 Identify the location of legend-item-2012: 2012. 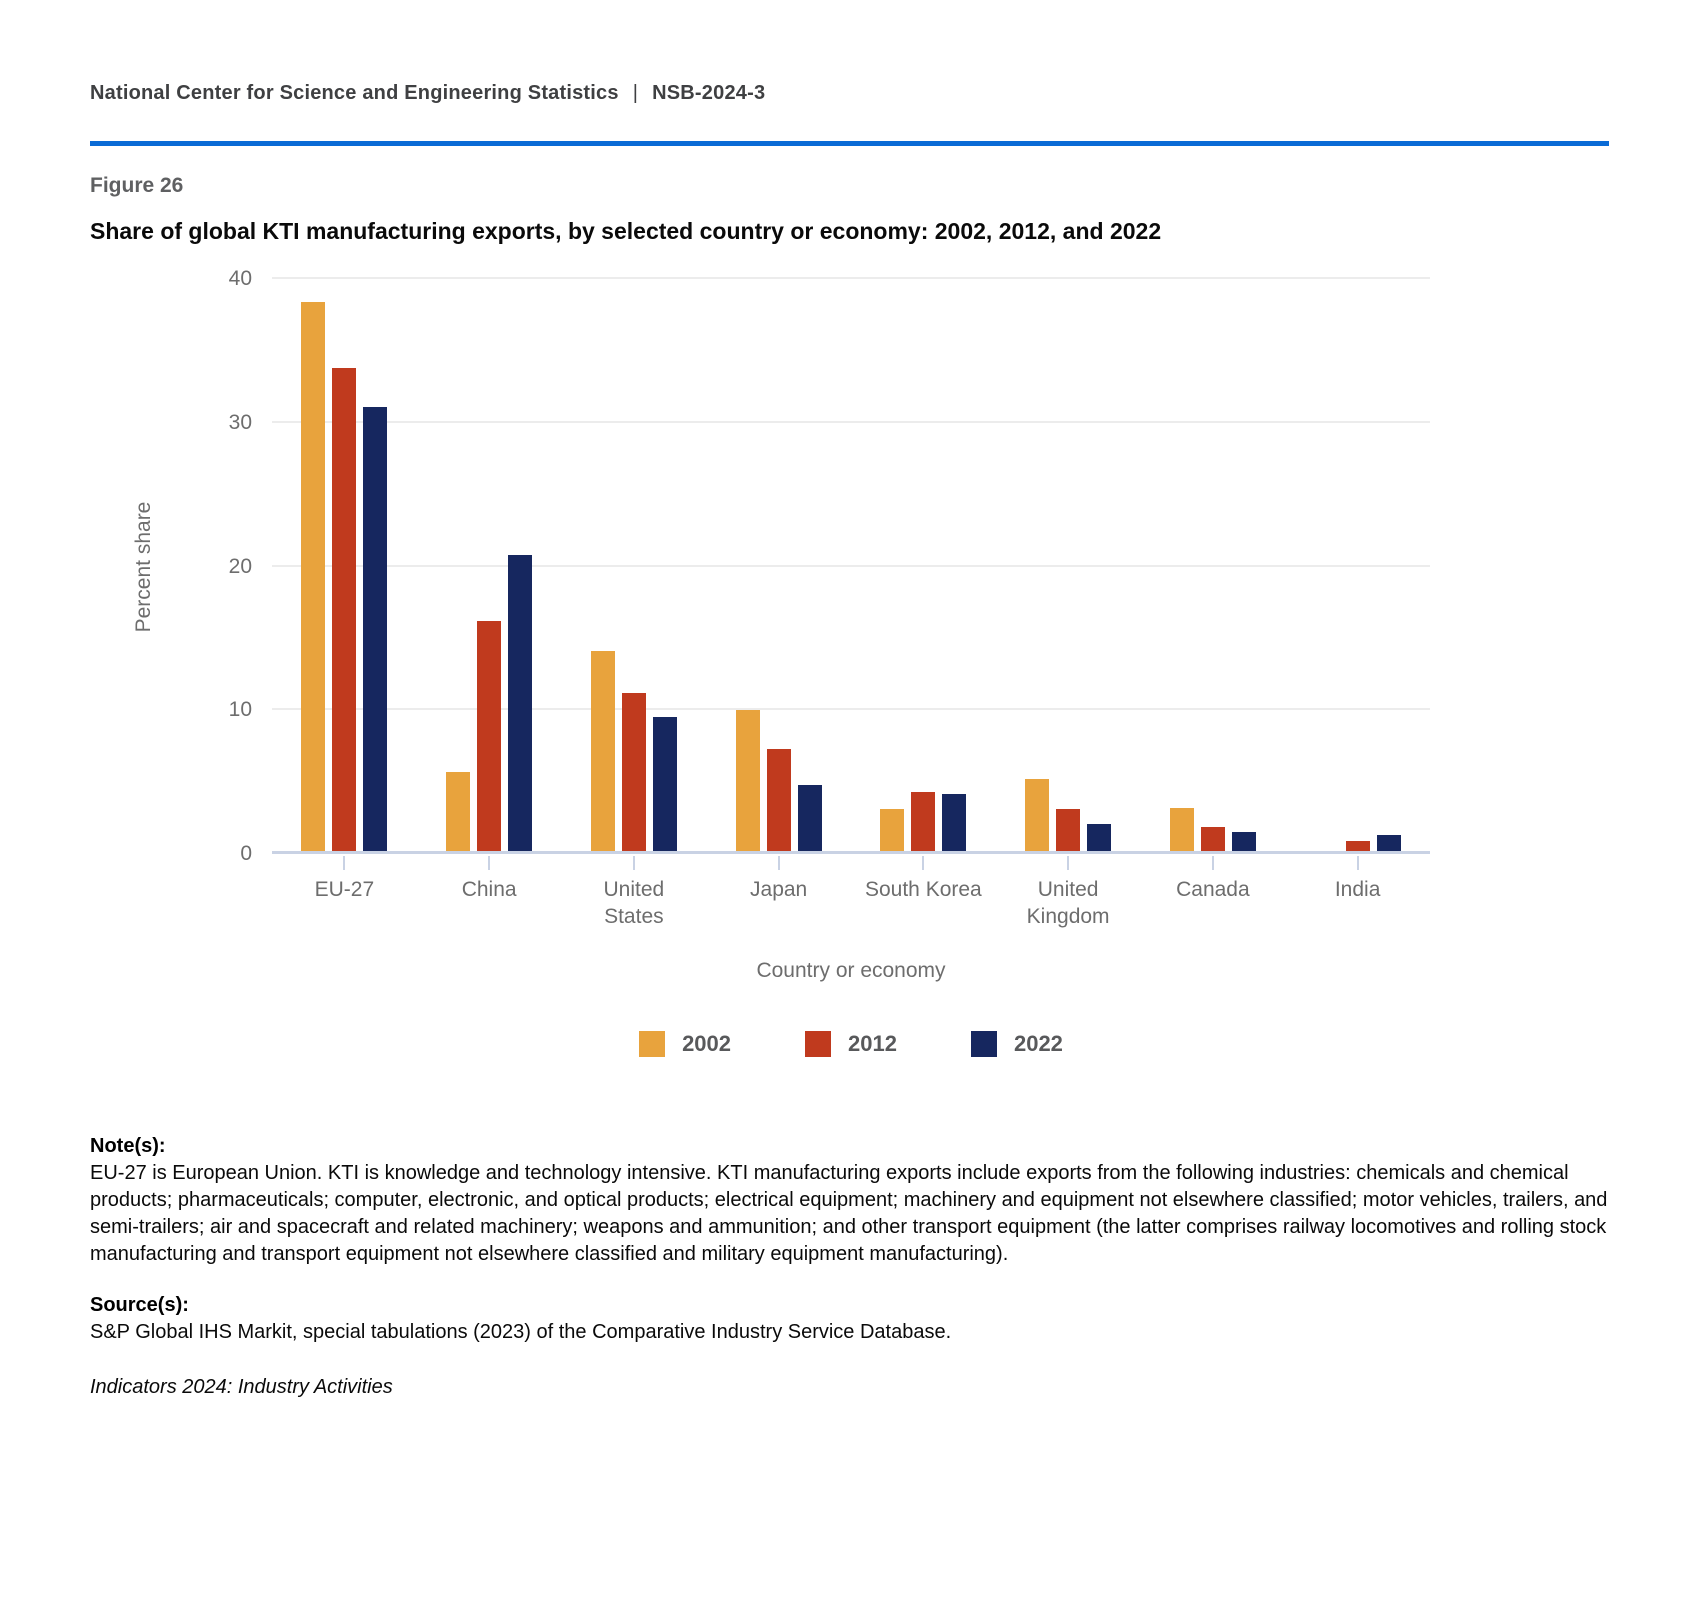
(851, 1043).